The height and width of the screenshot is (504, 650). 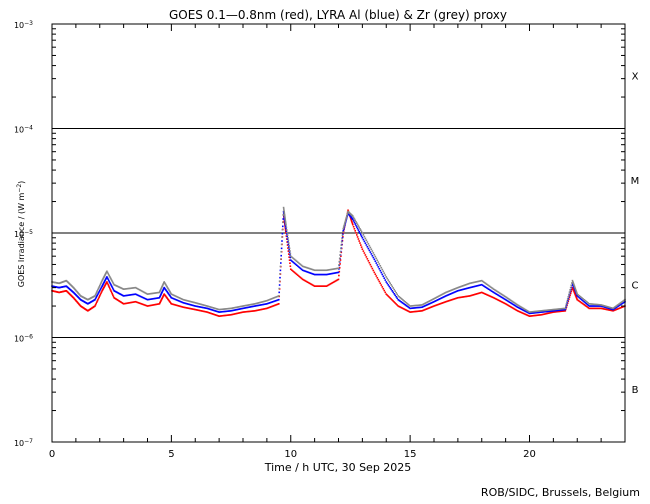 I want to click on x-axis-label: Time / h UTC, 30 Sep 2025, so click(x=338, y=467).